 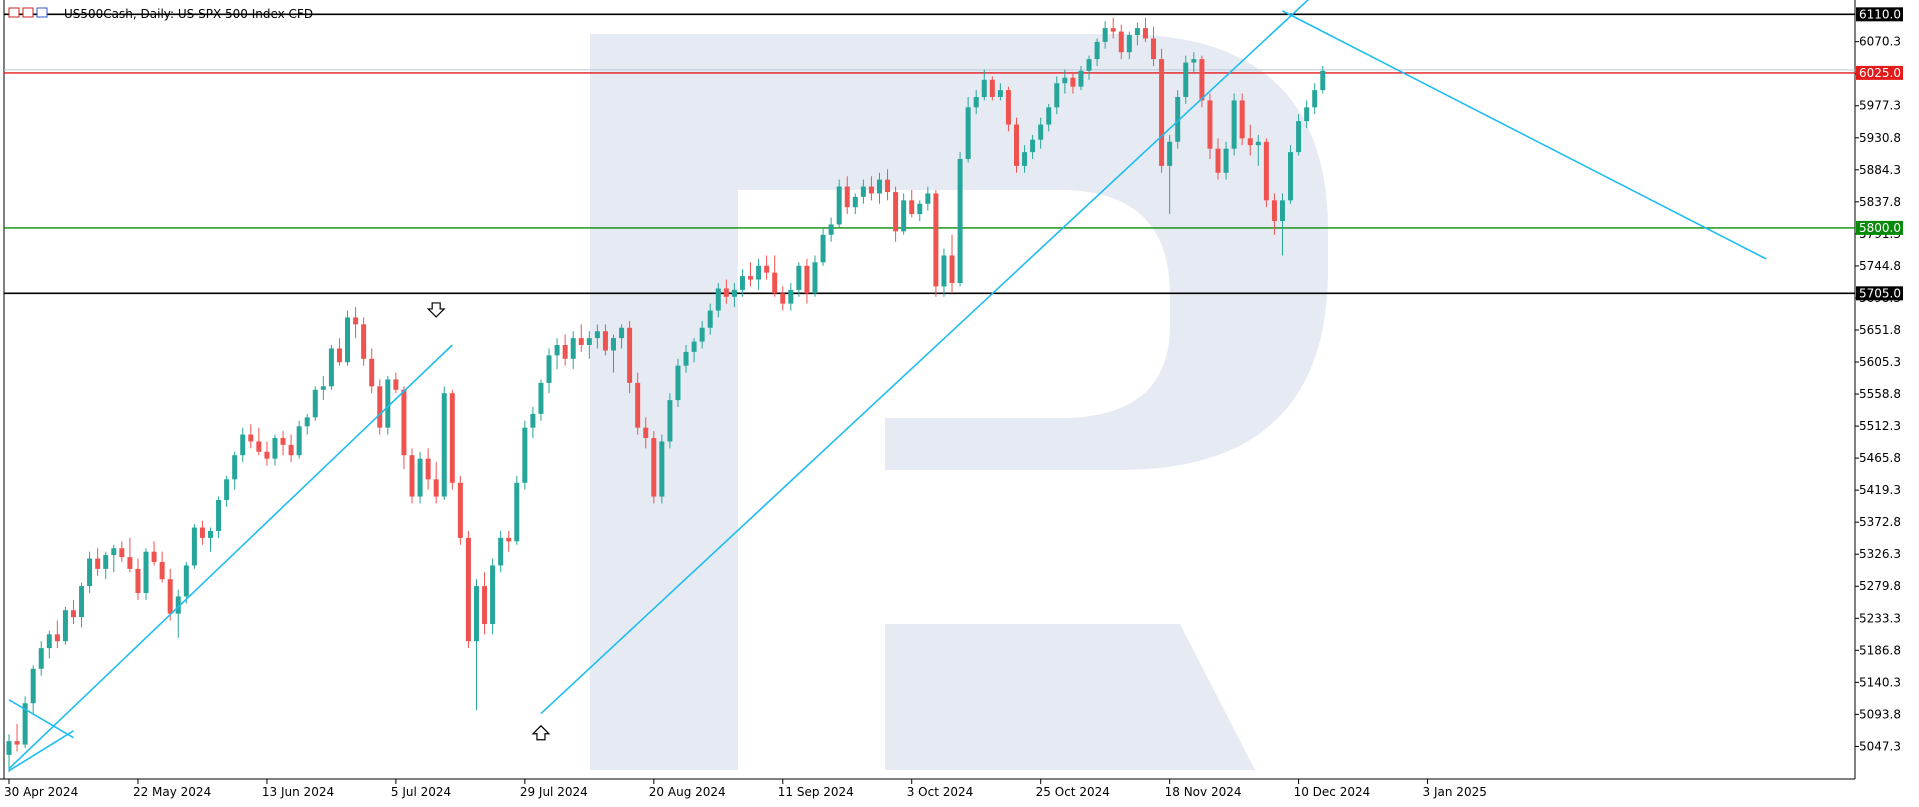 I want to click on level-price-tag: 6025.0, so click(x=1879, y=72).